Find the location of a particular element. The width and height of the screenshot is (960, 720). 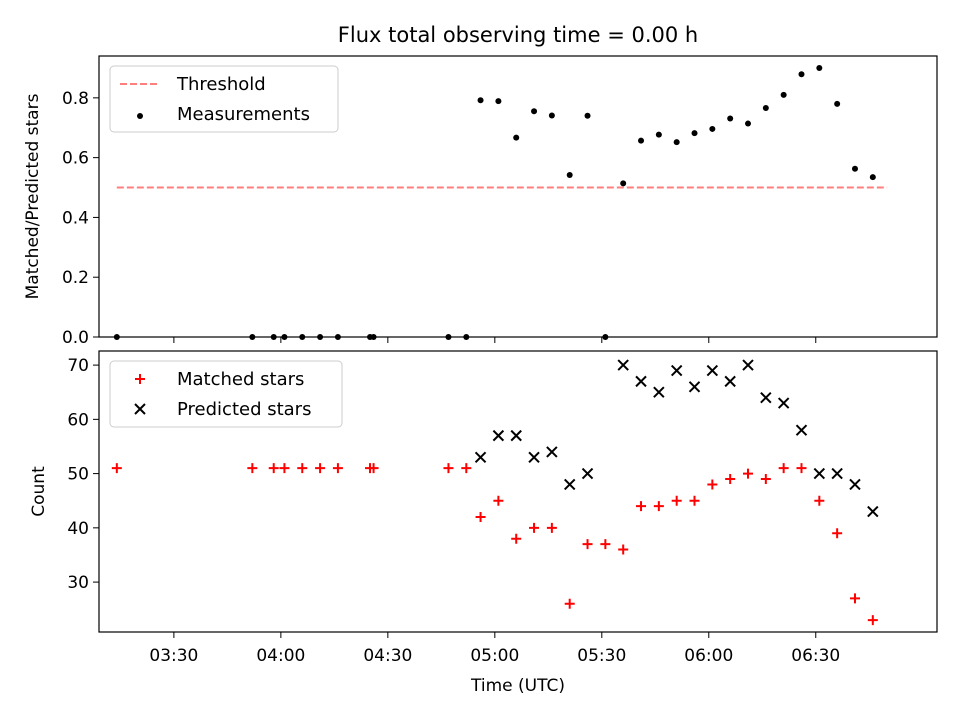

legend-label: Threshold is located at coordinates (221, 84).